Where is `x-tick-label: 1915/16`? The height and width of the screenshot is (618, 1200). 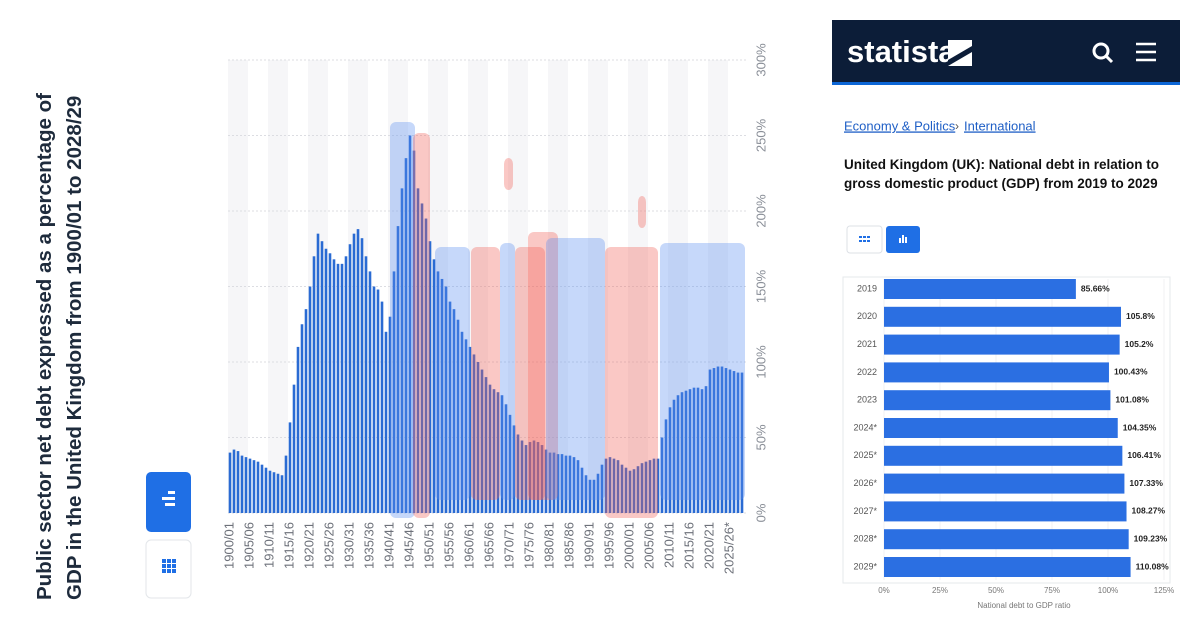 x-tick-label: 1915/16 is located at coordinates (288, 545).